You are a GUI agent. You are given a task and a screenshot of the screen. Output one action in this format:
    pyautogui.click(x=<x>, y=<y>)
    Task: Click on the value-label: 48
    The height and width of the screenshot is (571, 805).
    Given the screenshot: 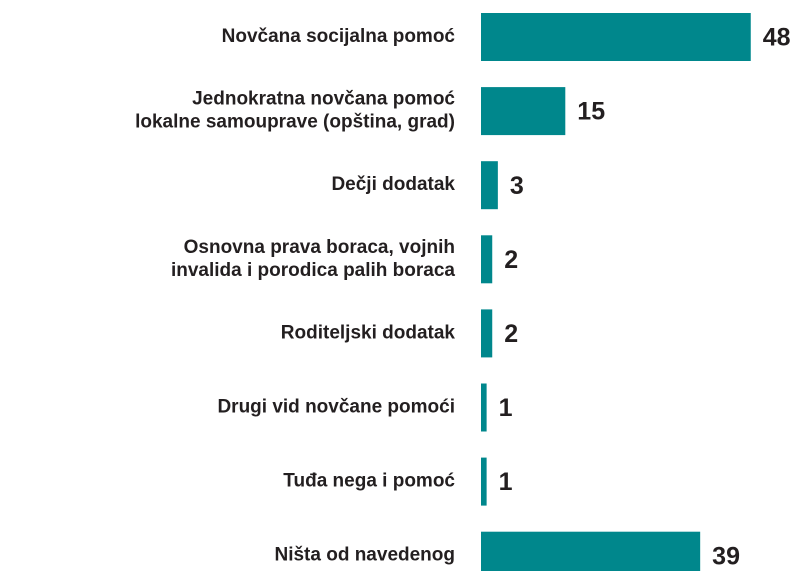 What is the action you would take?
    pyautogui.click(x=777, y=38)
    